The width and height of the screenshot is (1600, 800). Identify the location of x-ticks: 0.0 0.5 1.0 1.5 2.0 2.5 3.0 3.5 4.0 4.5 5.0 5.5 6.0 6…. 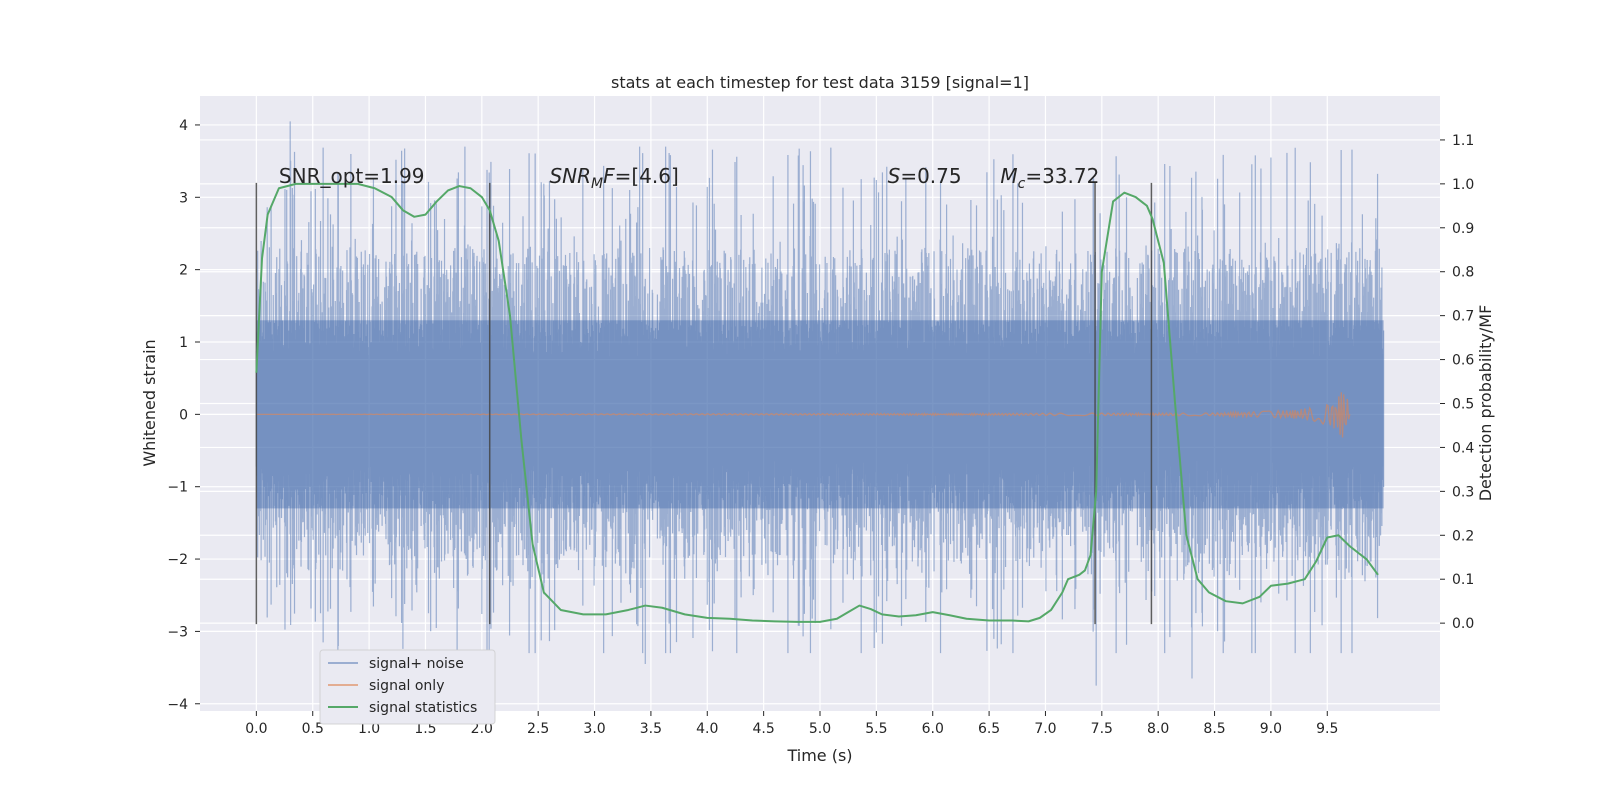
(791, 724).